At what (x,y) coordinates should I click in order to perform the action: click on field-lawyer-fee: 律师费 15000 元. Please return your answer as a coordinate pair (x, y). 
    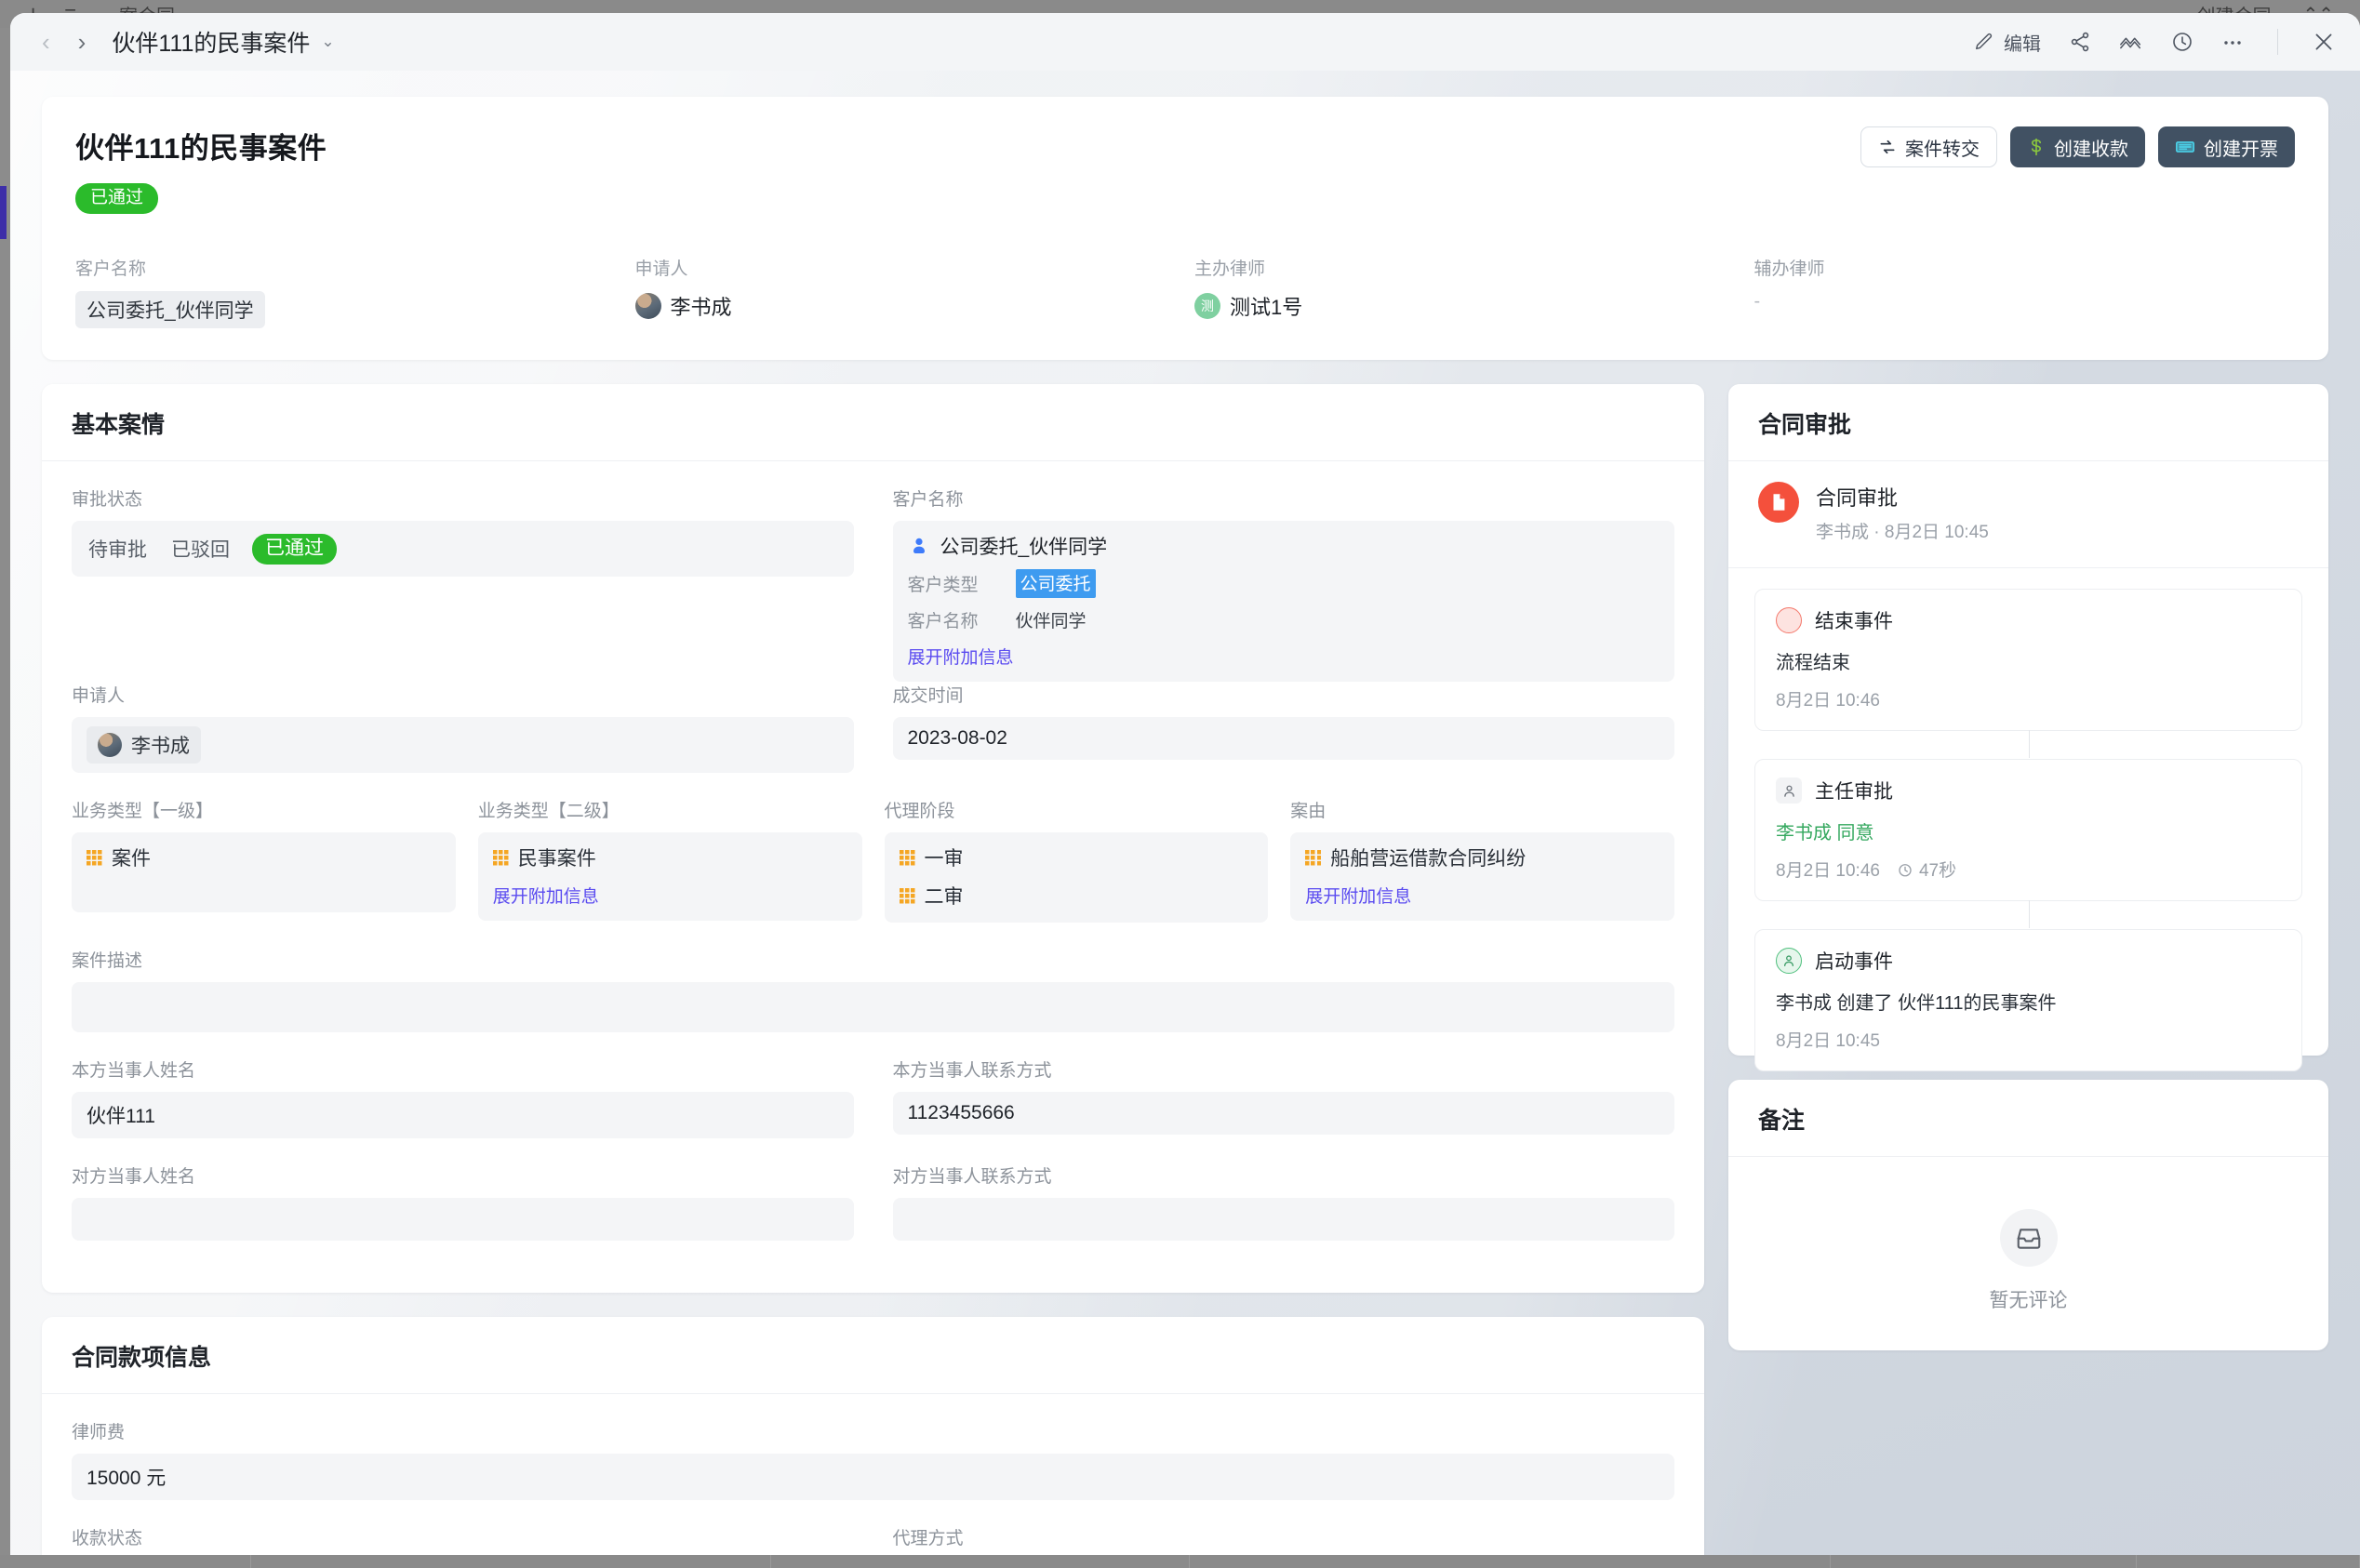
    Looking at the image, I should click on (873, 1459).